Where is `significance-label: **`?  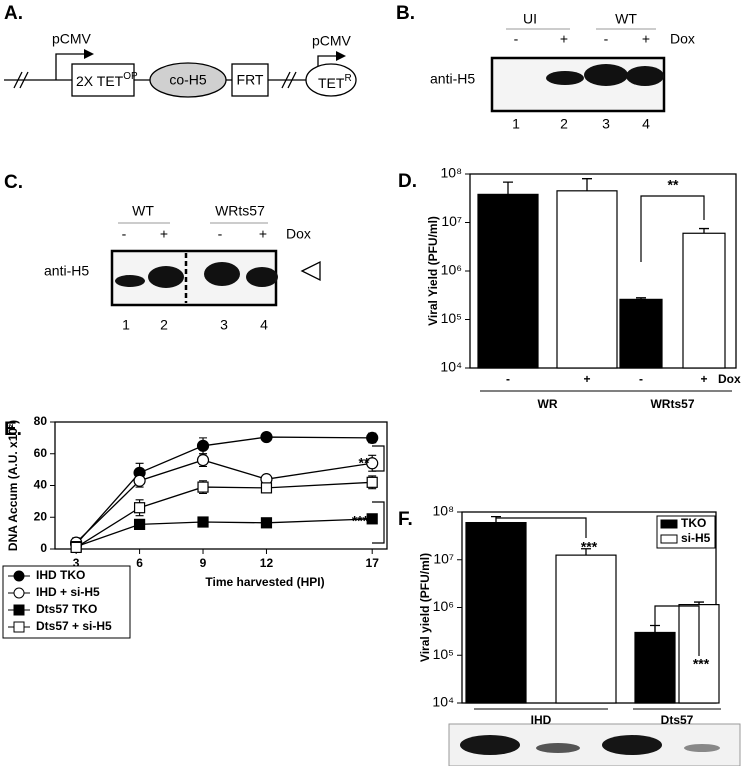 significance-label: ** is located at coordinates (673, 185).